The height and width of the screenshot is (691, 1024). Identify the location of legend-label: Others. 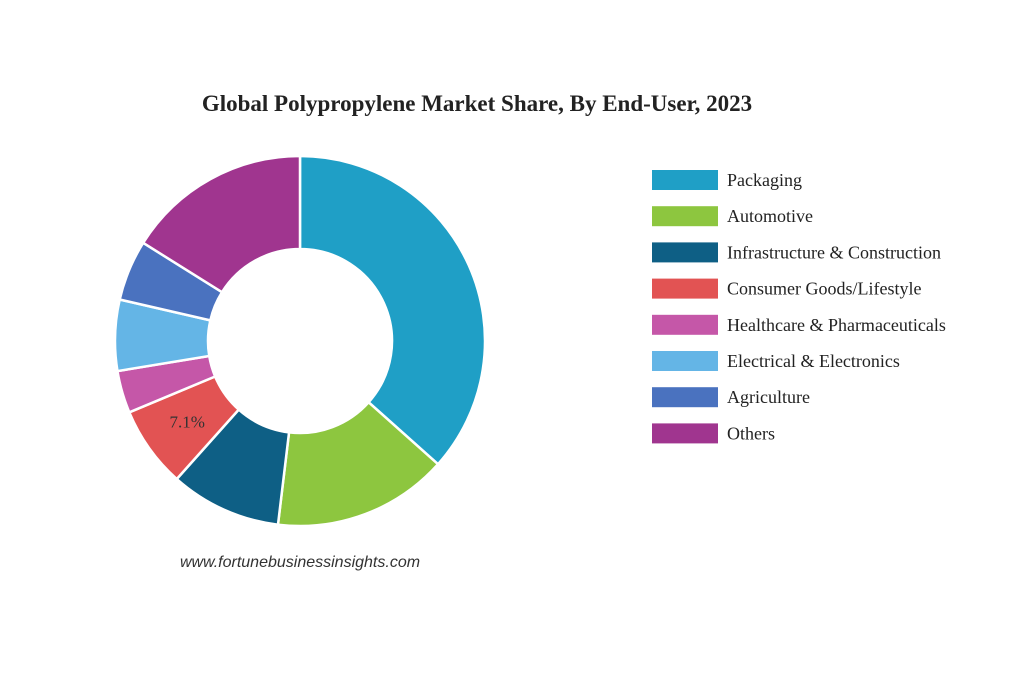
(751, 433).